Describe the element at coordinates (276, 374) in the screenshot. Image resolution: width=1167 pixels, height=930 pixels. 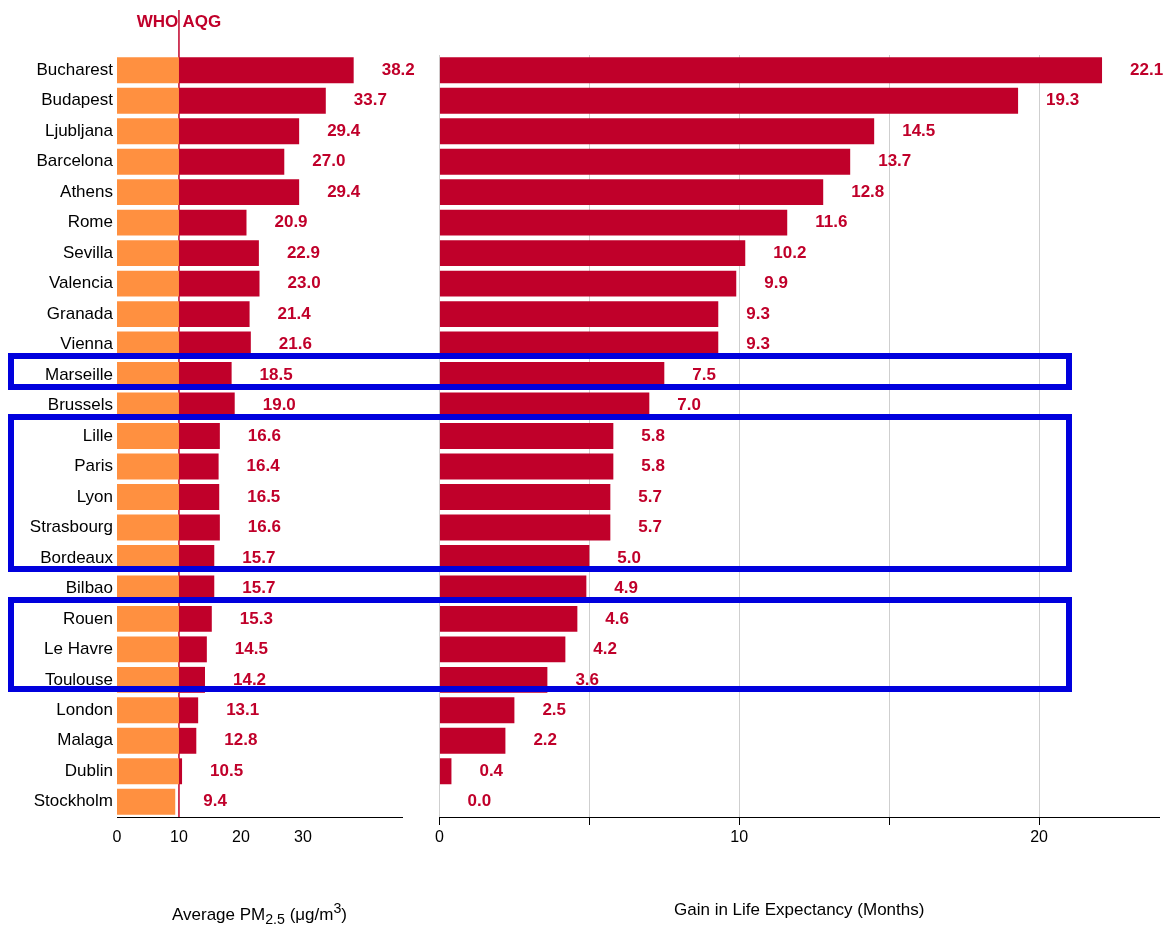
I see `total-label: 18.5` at that location.